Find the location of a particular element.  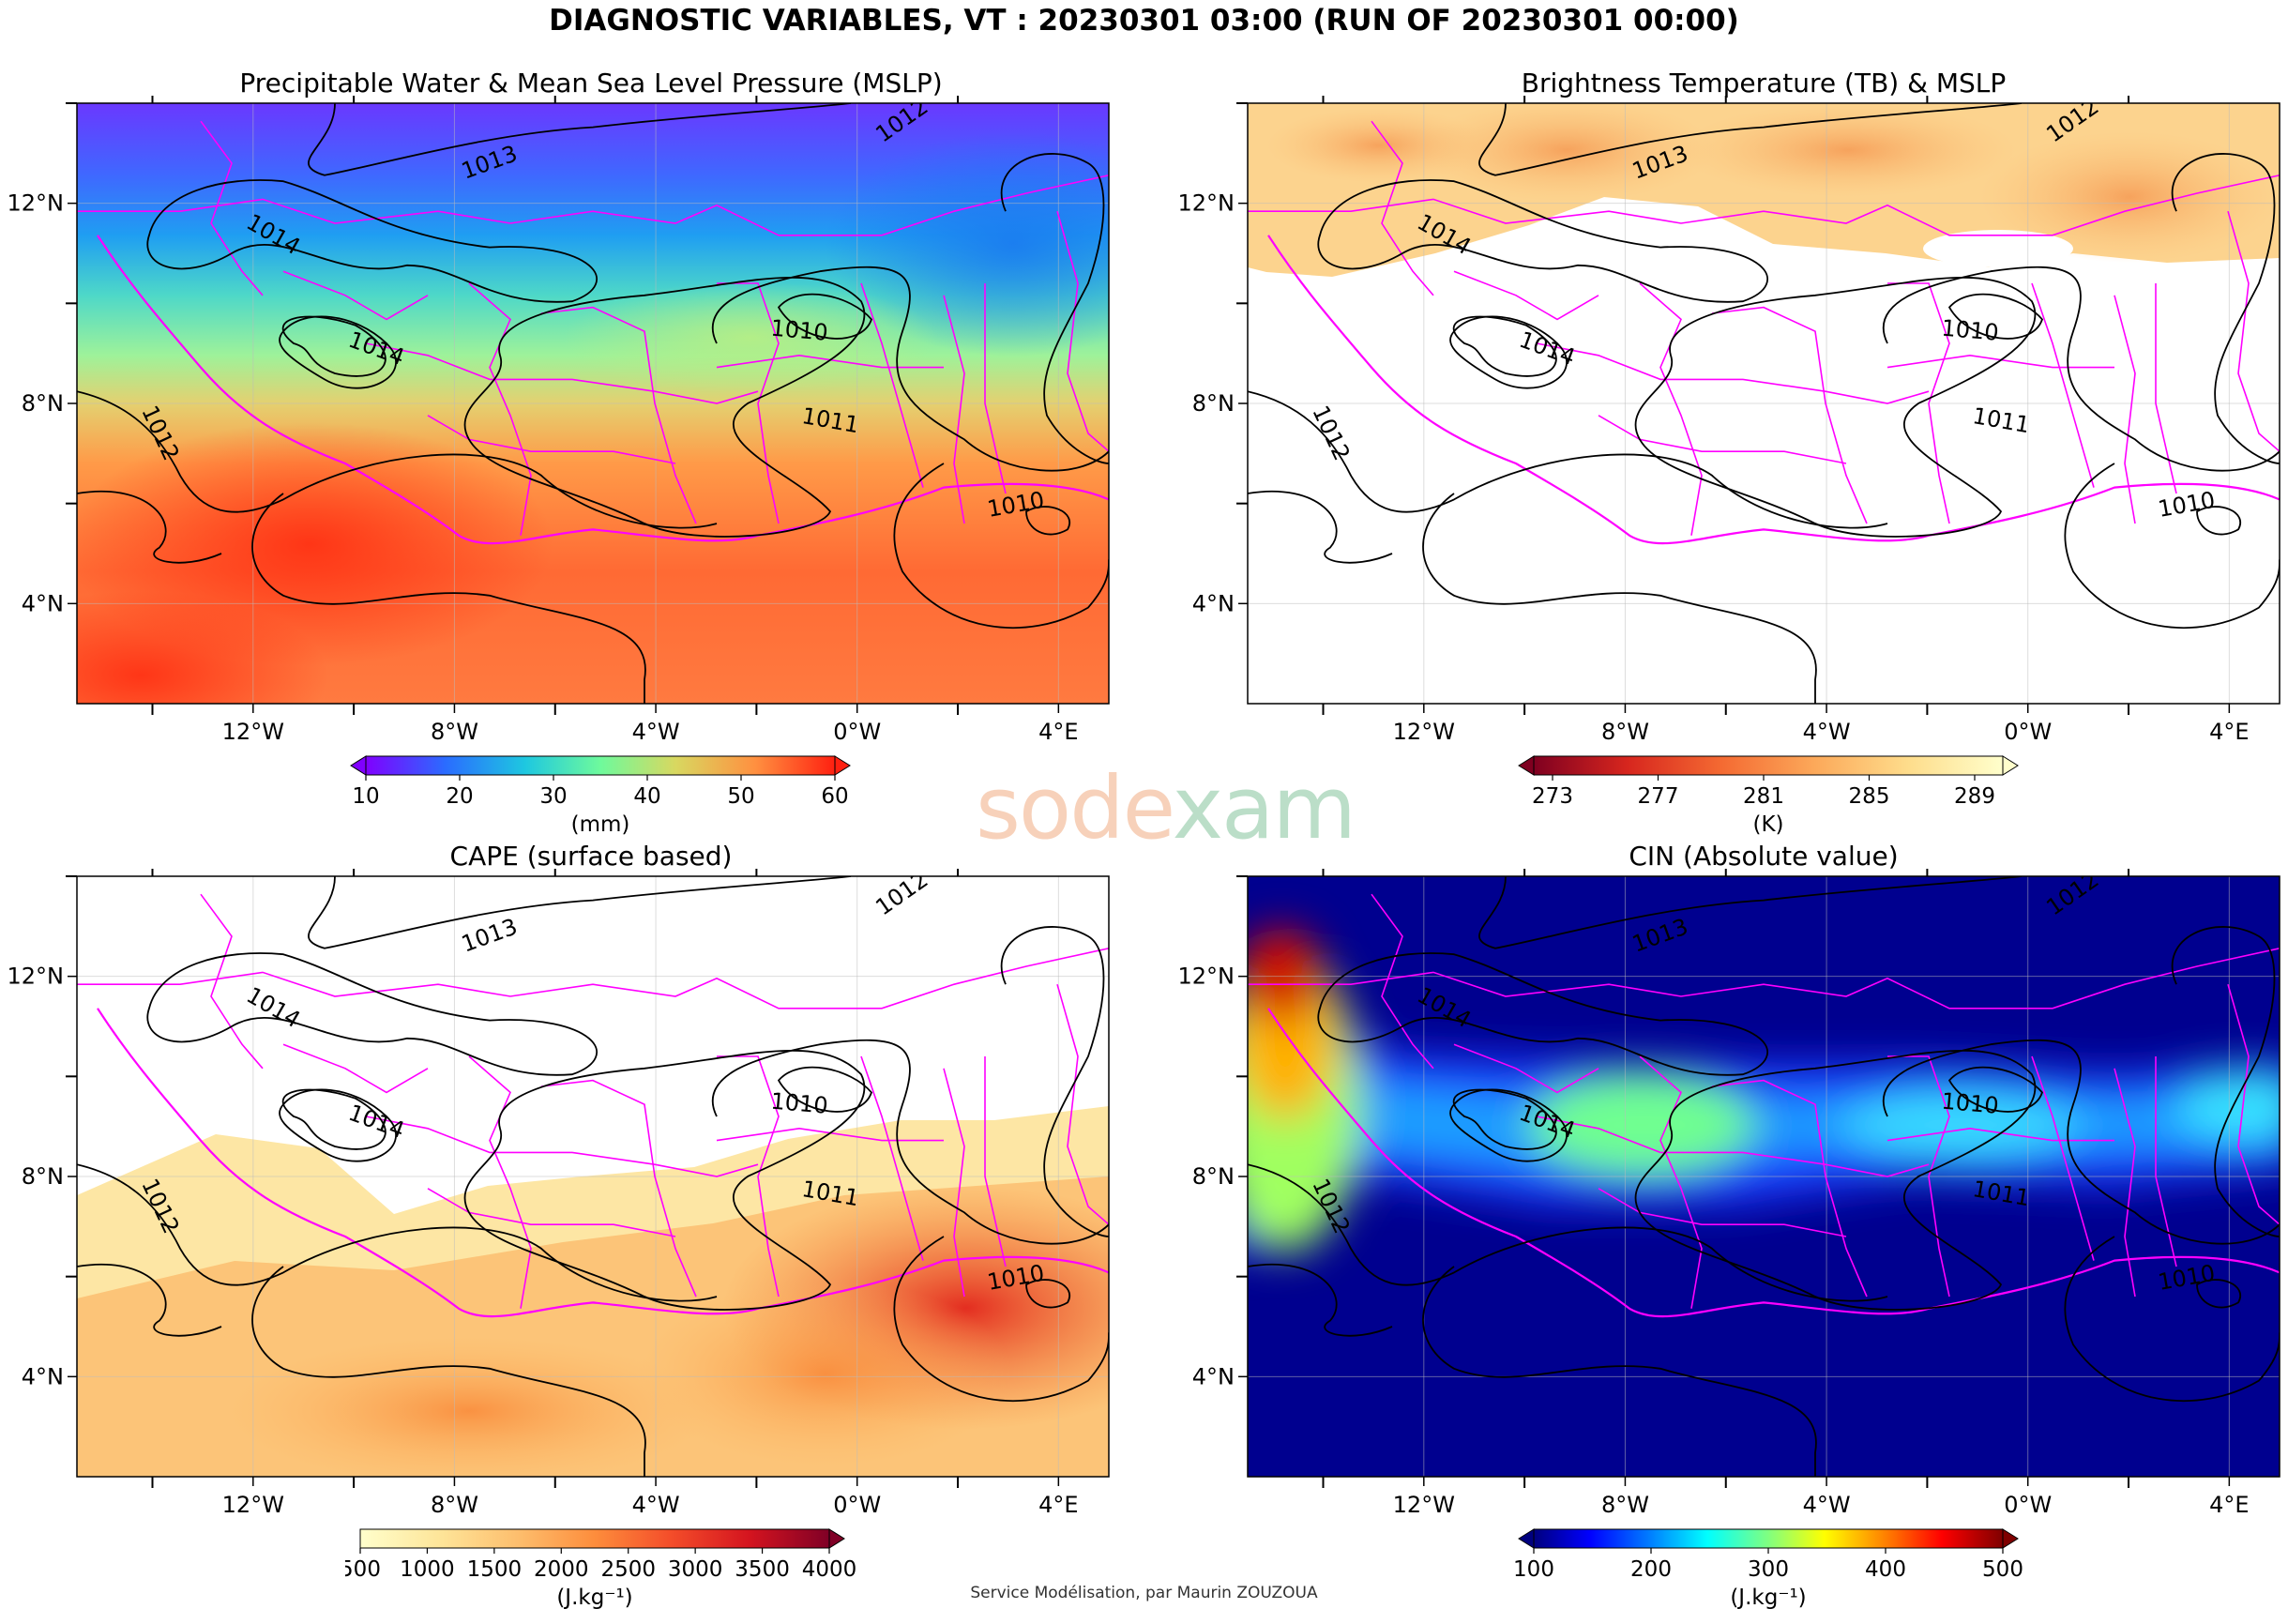

y-tick-label: 8°N is located at coordinates (43, 1176).